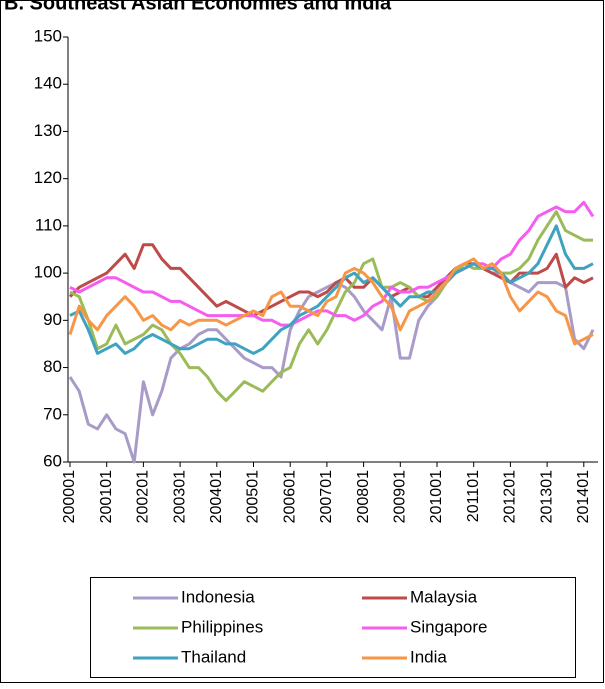 Image resolution: width=605 pixels, height=689 pixels. I want to click on x-tick-label: 201401, so click(583, 496).